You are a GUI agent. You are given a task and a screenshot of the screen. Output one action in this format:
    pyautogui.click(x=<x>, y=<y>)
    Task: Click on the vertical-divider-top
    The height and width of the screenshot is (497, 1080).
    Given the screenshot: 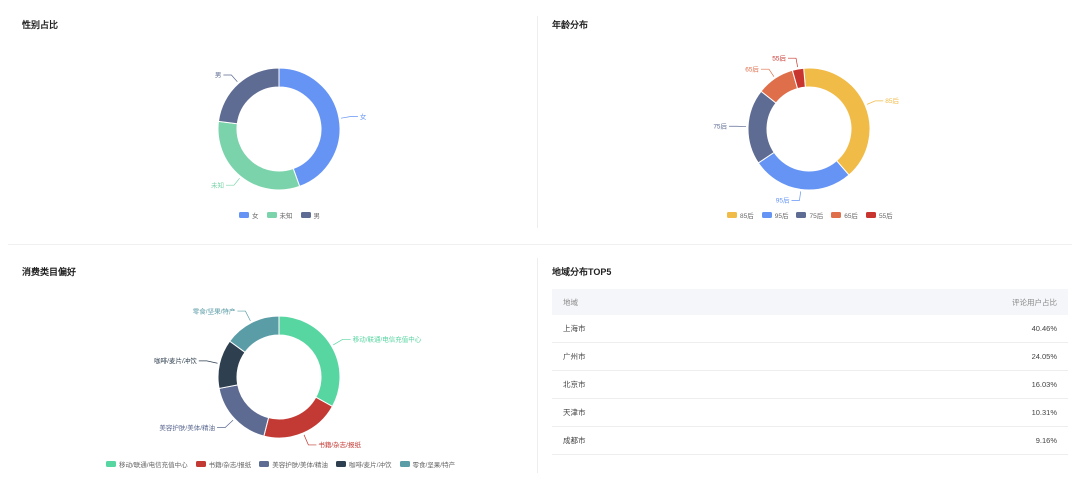 What is the action you would take?
    pyautogui.click(x=537, y=122)
    